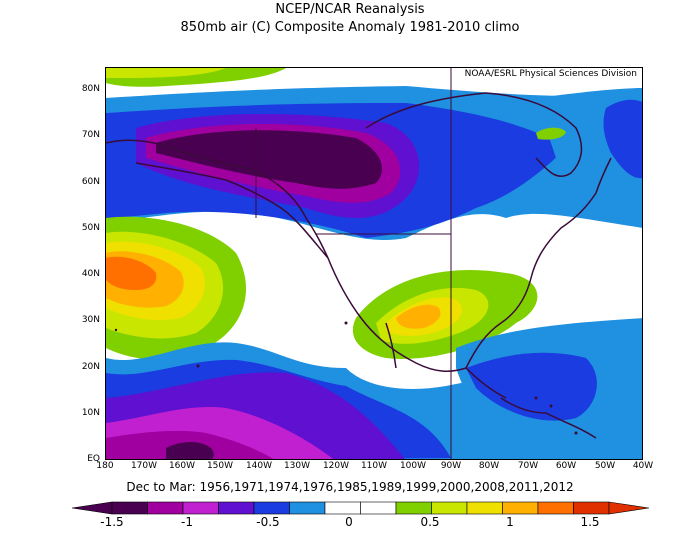 Image resolution: width=700 pixels, height=542 pixels. Describe the element at coordinates (90, 274) in the screenshot. I see `lat-label-40n: 40N` at that location.